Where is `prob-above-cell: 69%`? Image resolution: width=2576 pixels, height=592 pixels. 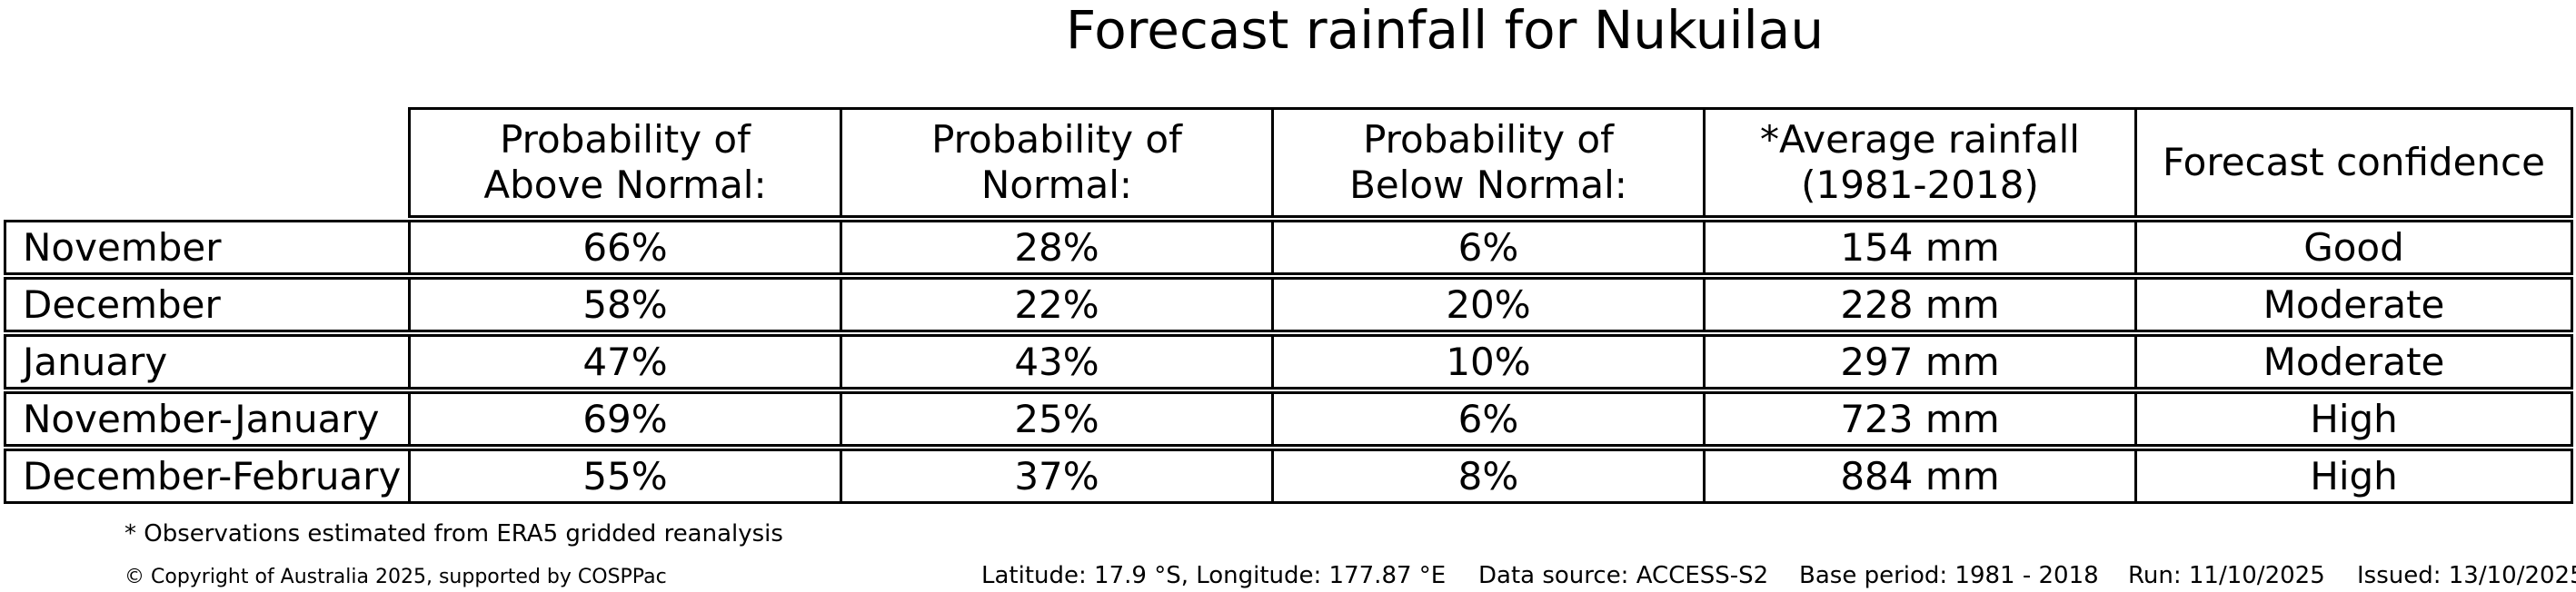 prob-above-cell: 69% is located at coordinates (625, 419).